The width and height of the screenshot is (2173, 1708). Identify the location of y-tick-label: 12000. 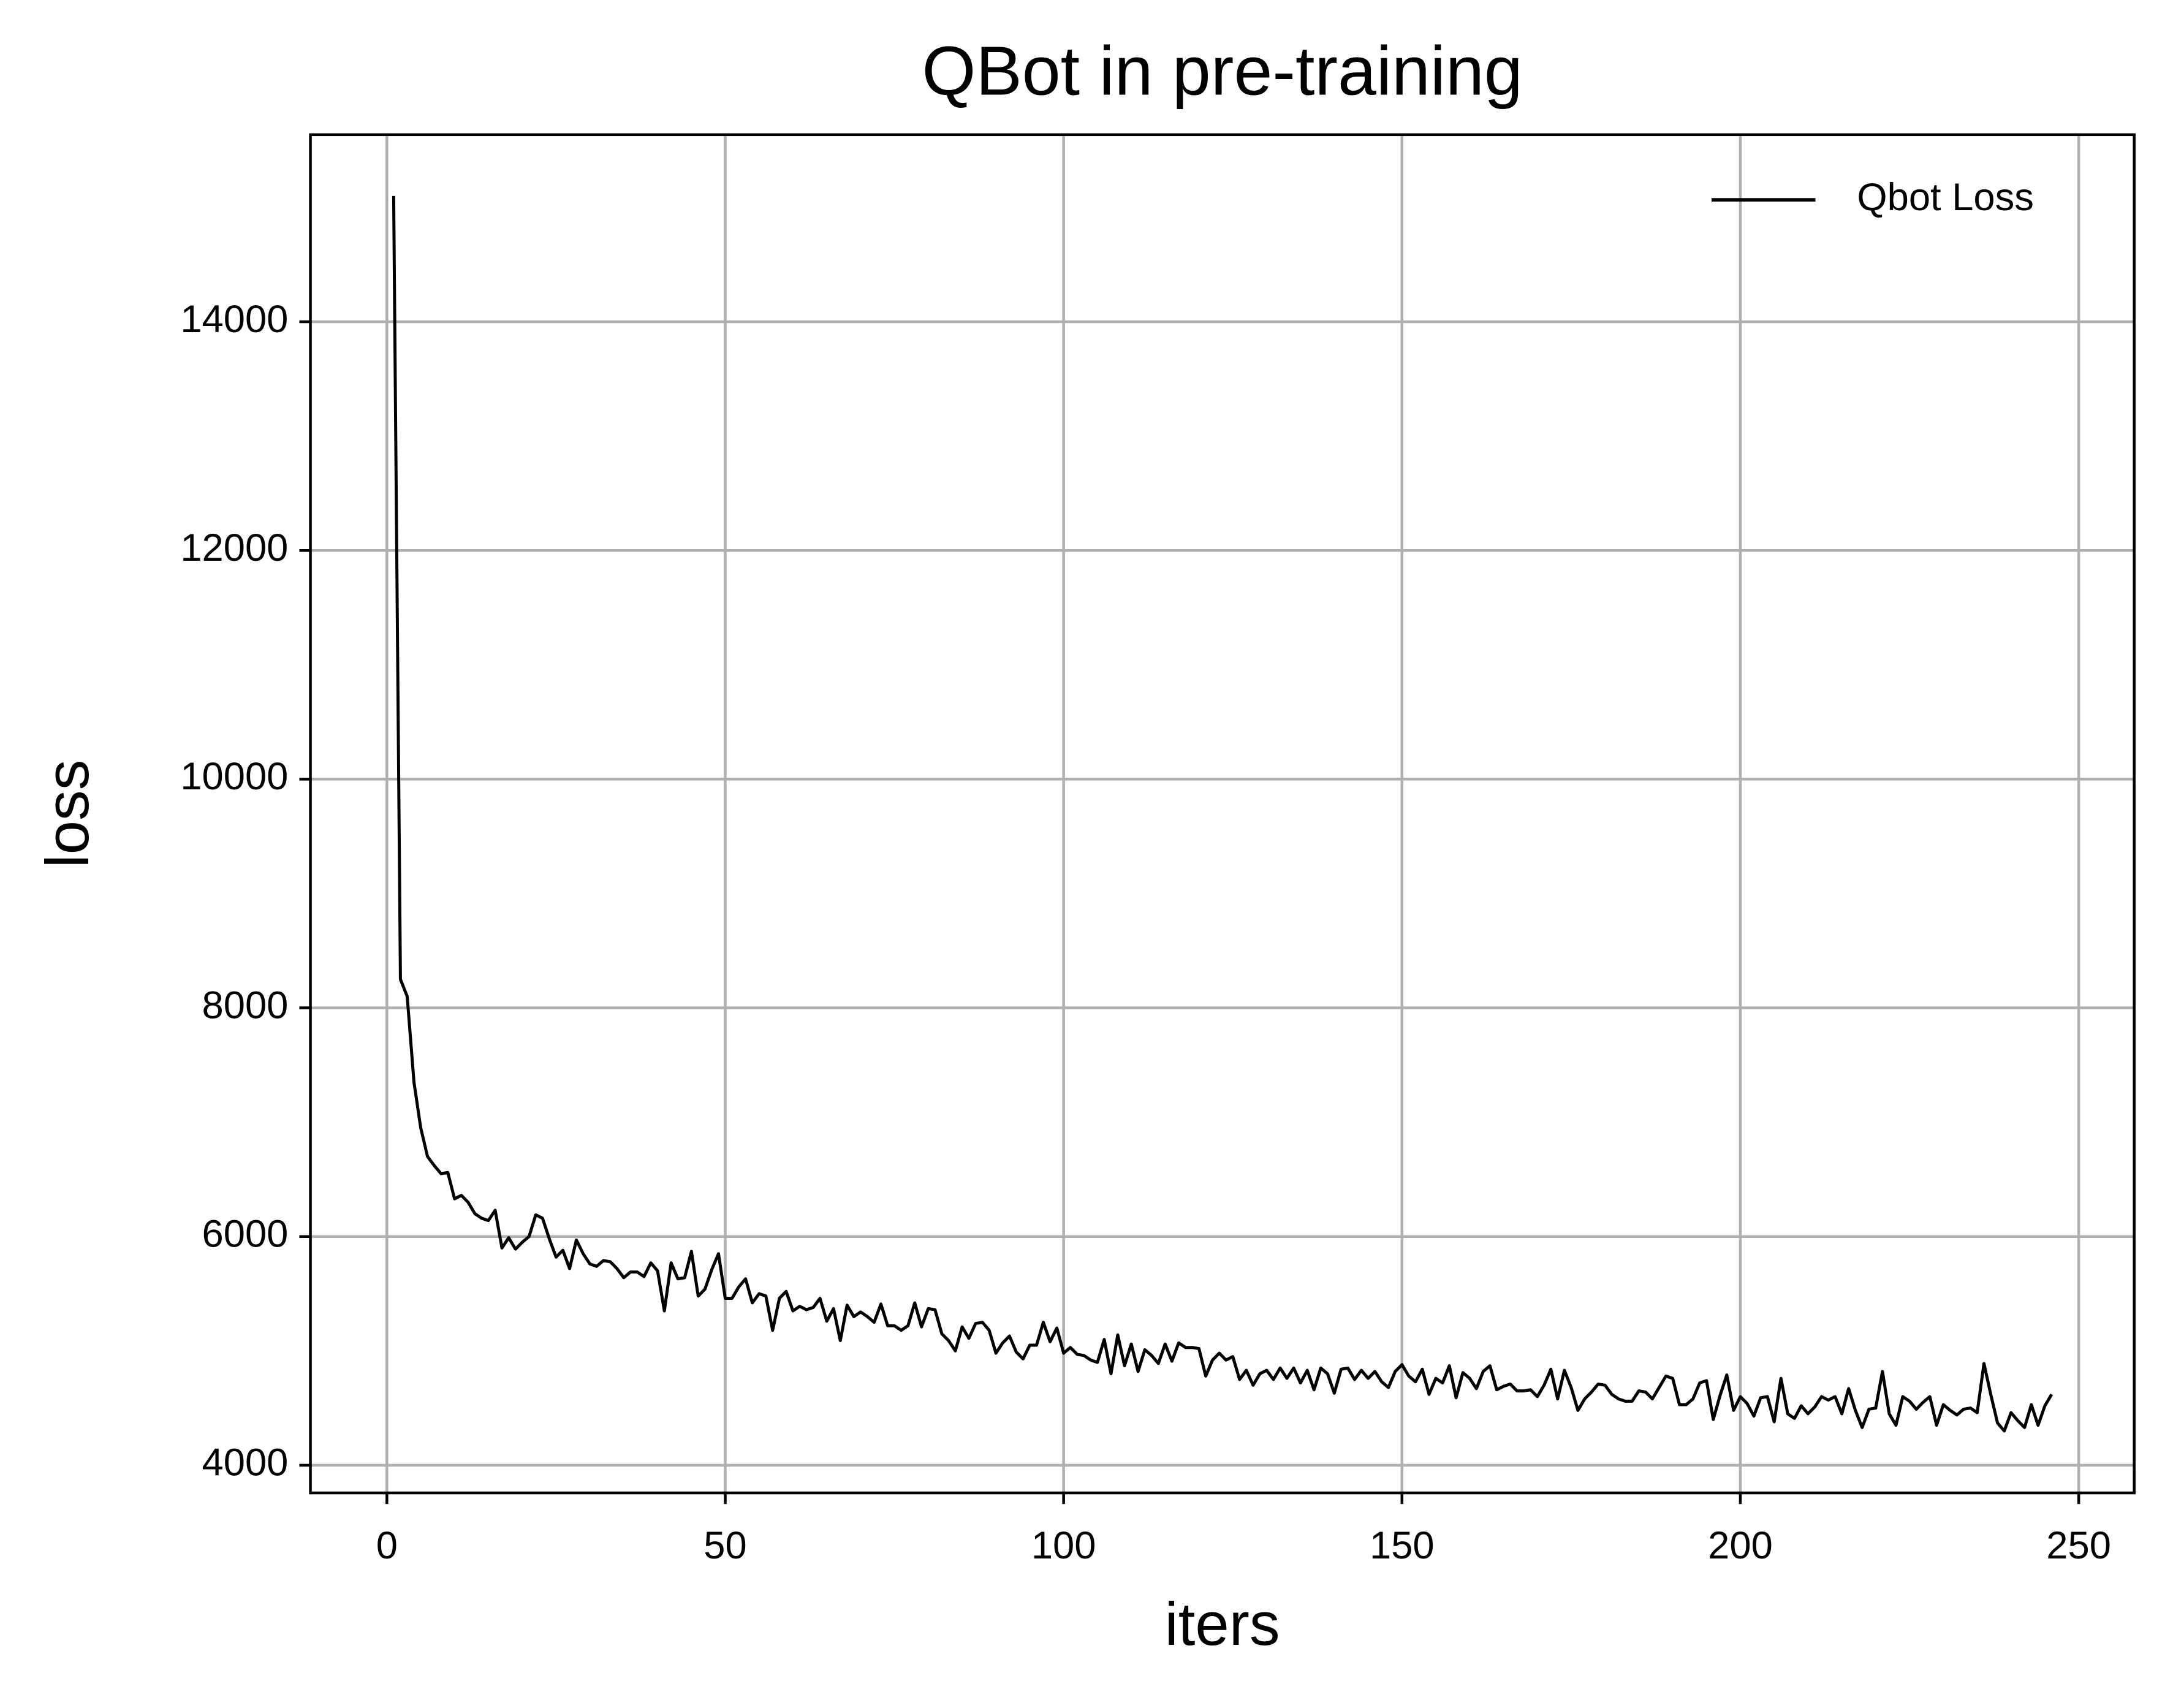
(234, 547).